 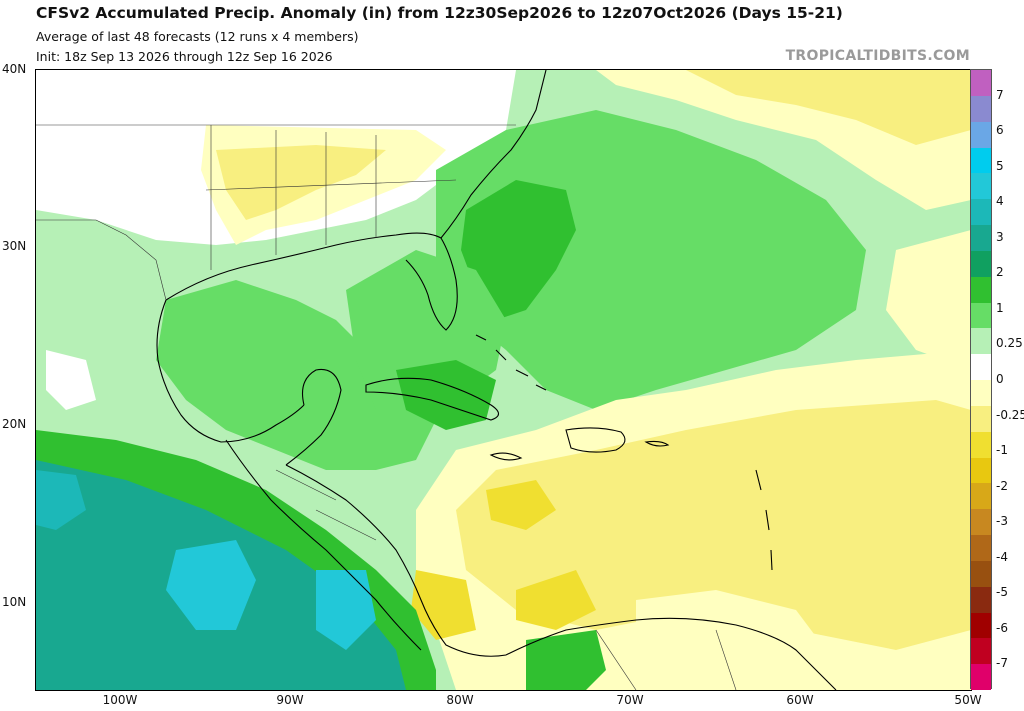 What do you see at coordinates (493, 154) in the screenshot?
I see `coastline-atlantic-us` at bounding box center [493, 154].